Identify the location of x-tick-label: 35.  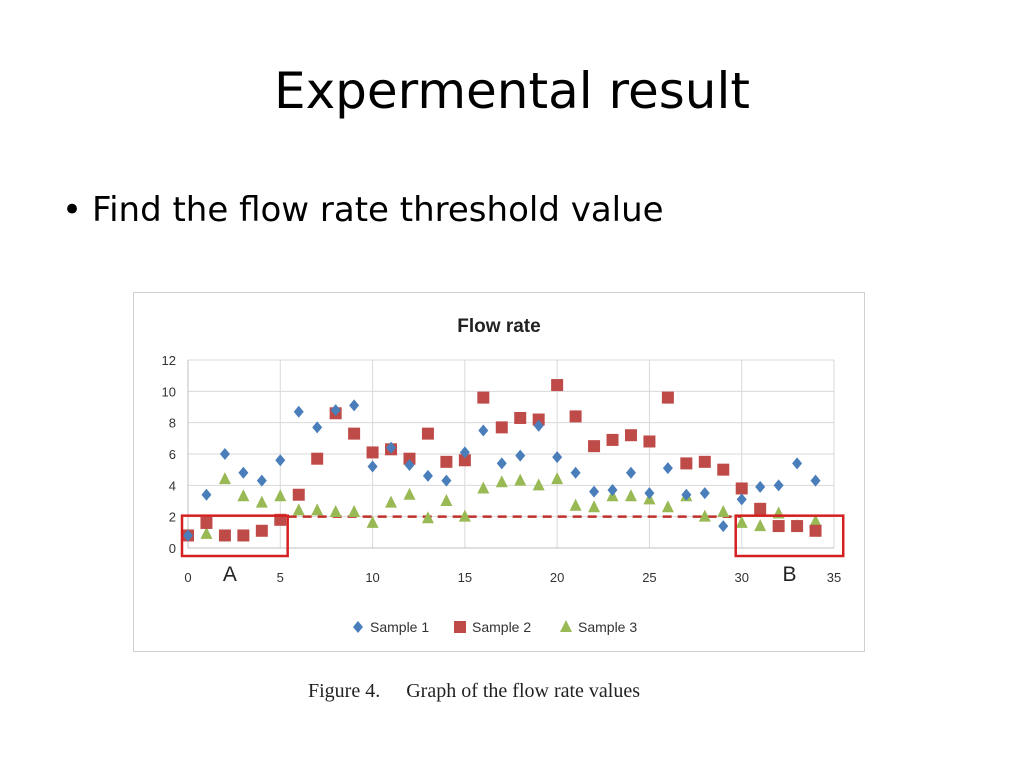
(834, 577).